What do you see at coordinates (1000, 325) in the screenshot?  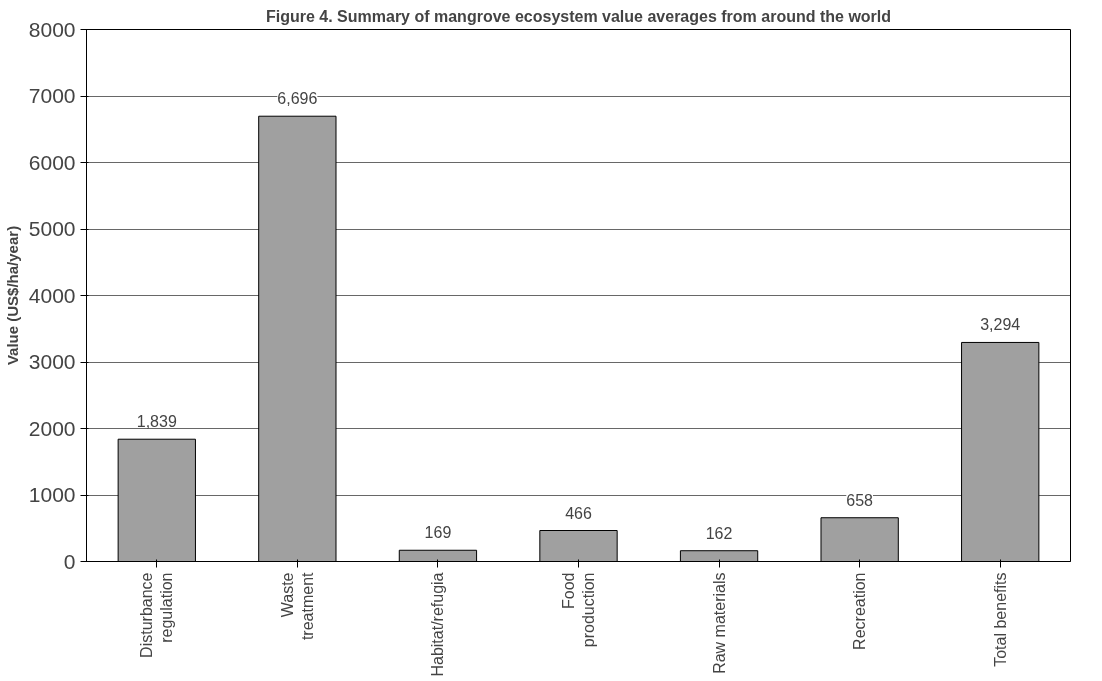 I see `data-label: 3,294` at bounding box center [1000, 325].